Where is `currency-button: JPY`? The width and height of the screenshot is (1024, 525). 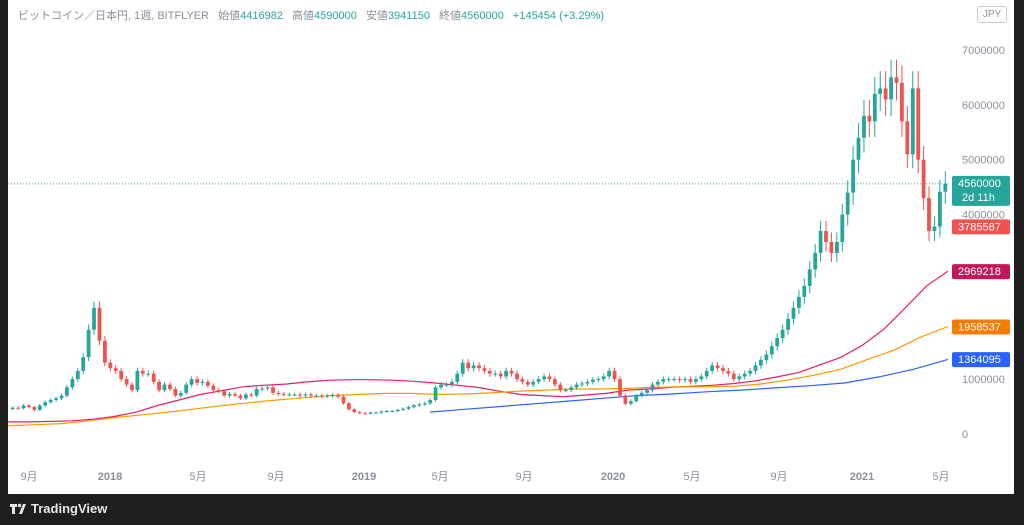
currency-button: JPY is located at coordinates (992, 14).